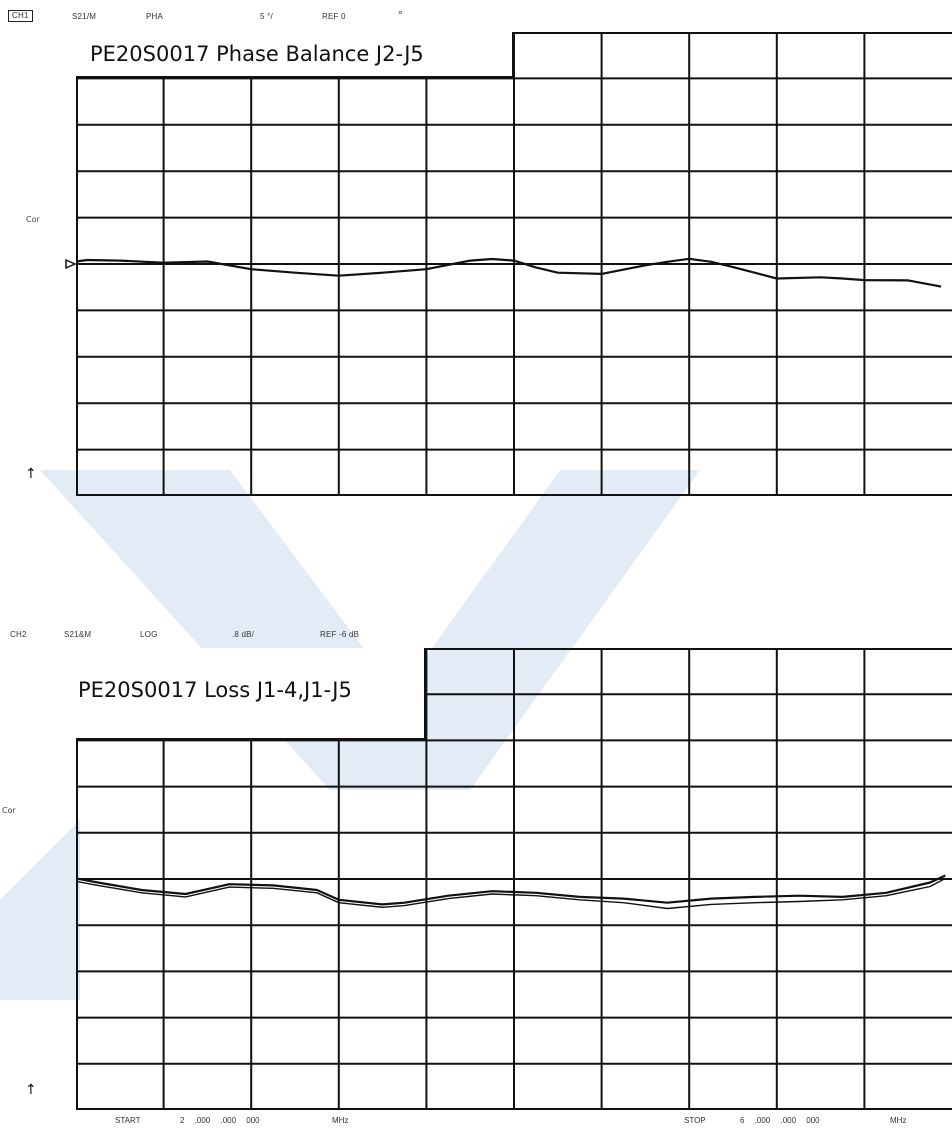 Image resolution: width=952 pixels, height=1137 pixels. Describe the element at coordinates (695, 1120) in the screenshot. I see `stop-label: STOP` at that location.